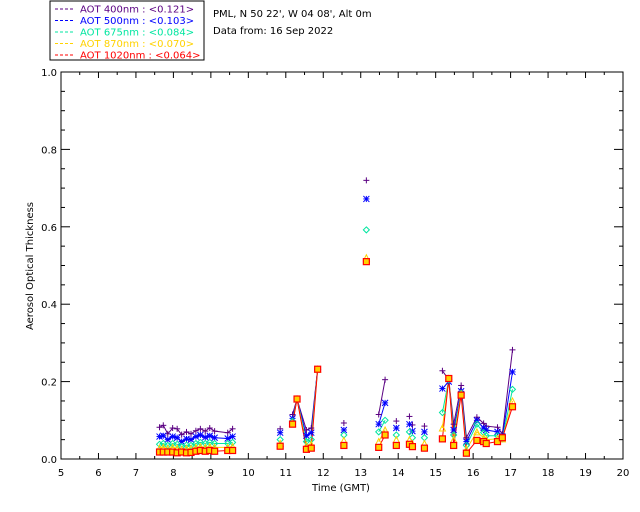 This screenshot has height=512, width=640. Describe the element at coordinates (323, 473) in the screenshot. I see `x-tick-label: 12` at that location.